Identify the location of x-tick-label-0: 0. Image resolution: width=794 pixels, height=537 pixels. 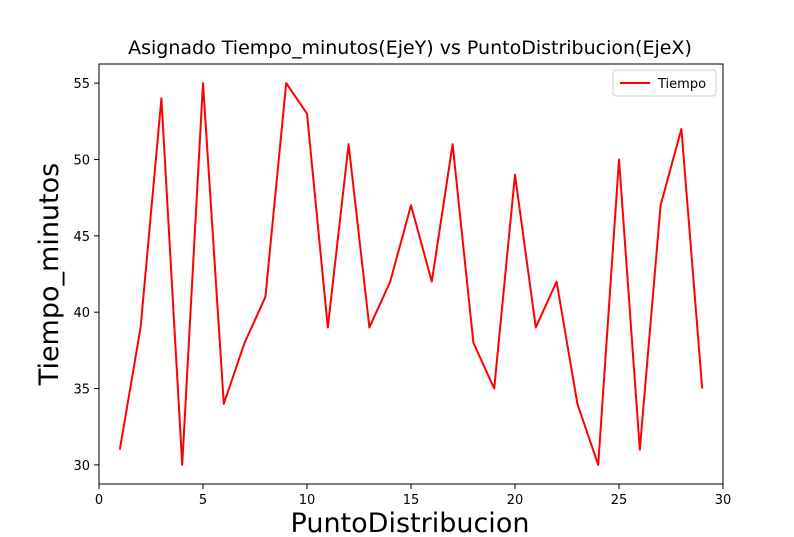
(99, 500).